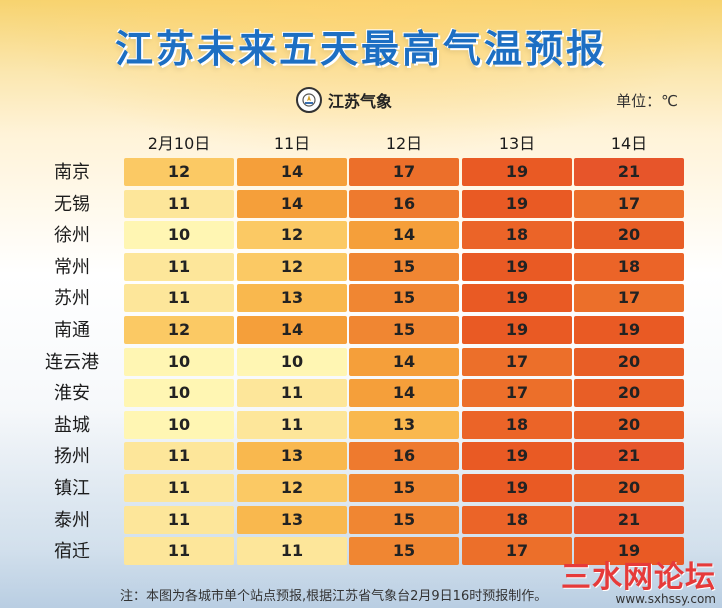 This screenshot has height=608, width=722. I want to click on city-label: 南通, so click(72, 330).